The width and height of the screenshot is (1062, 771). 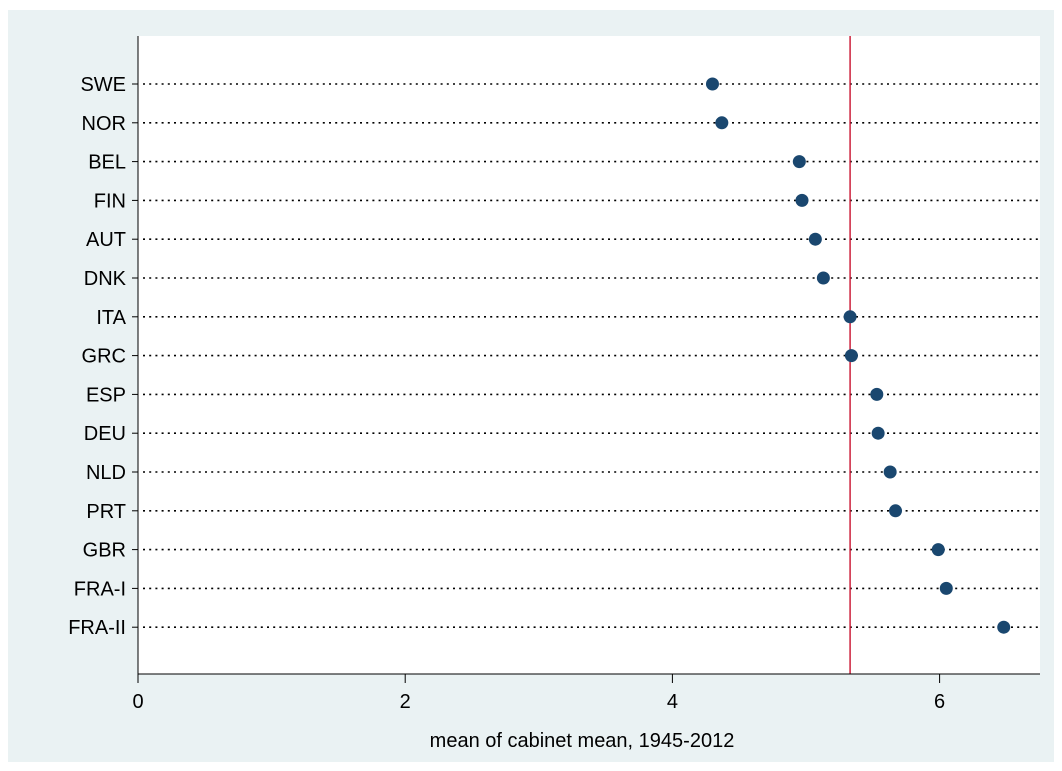 I want to click on y-tick-label-grc: GRC, so click(x=104, y=357).